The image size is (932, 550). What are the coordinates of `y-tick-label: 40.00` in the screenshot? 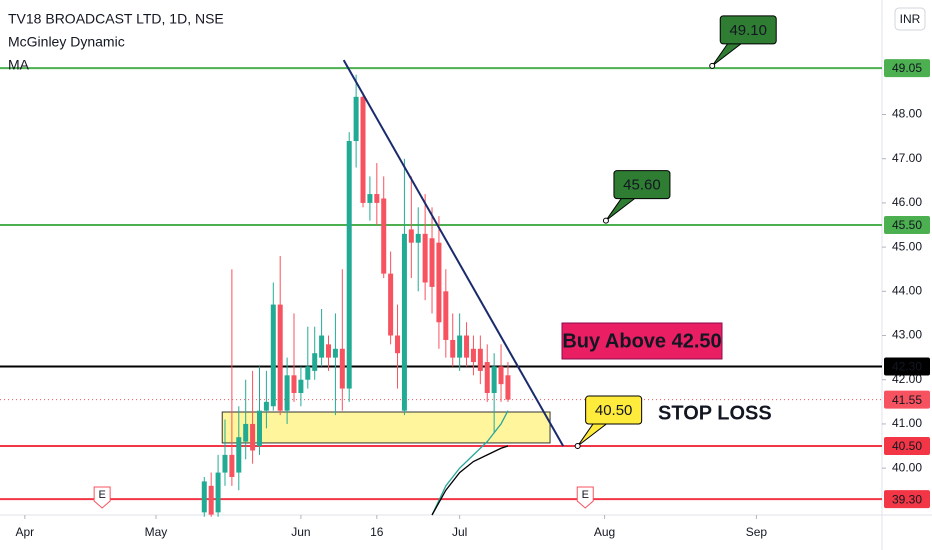 It's located at (907, 467).